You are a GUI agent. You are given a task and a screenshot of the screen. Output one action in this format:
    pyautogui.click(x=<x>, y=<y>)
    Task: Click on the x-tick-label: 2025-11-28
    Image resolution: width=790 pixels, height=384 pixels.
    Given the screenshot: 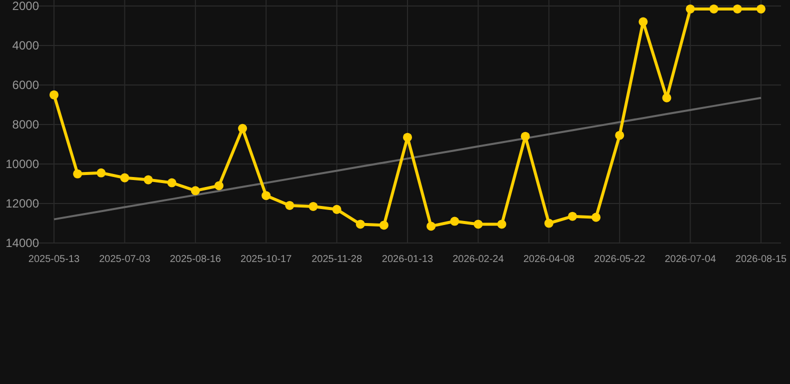 What is the action you would take?
    pyautogui.click(x=337, y=260)
    